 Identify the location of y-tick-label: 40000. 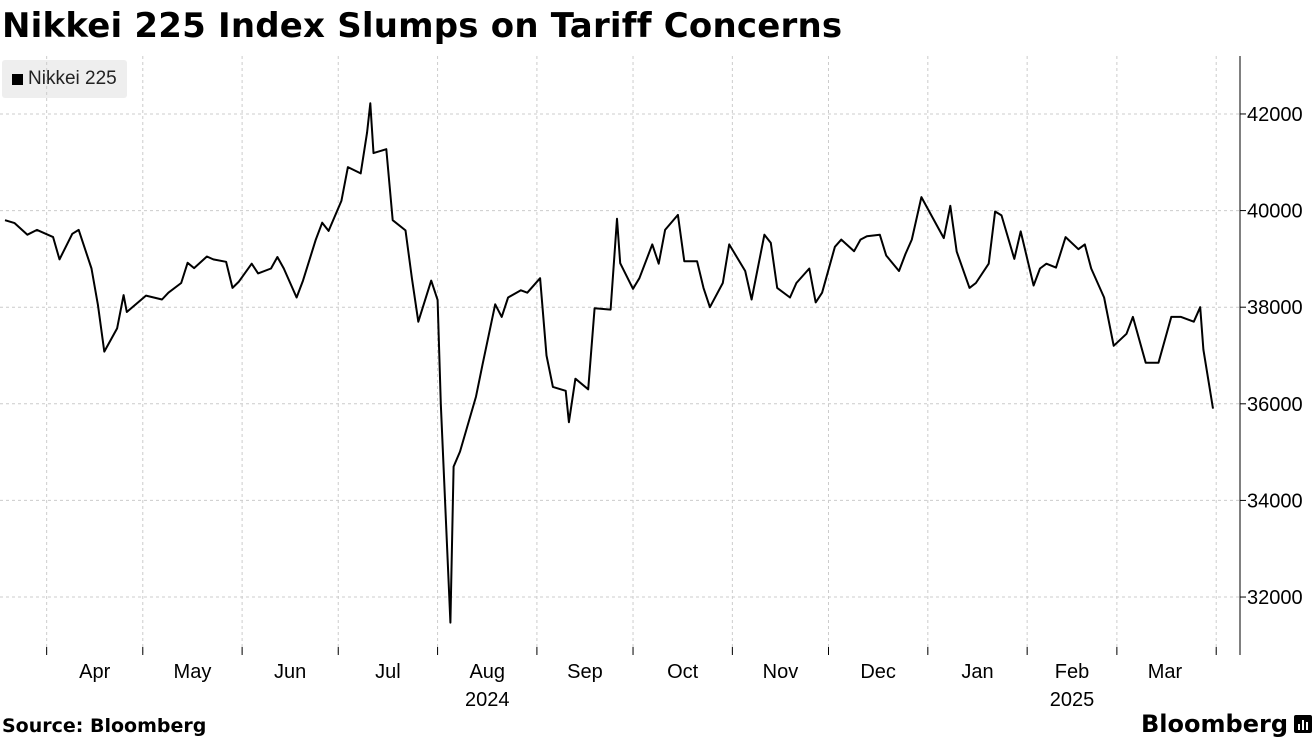
(1275, 212).